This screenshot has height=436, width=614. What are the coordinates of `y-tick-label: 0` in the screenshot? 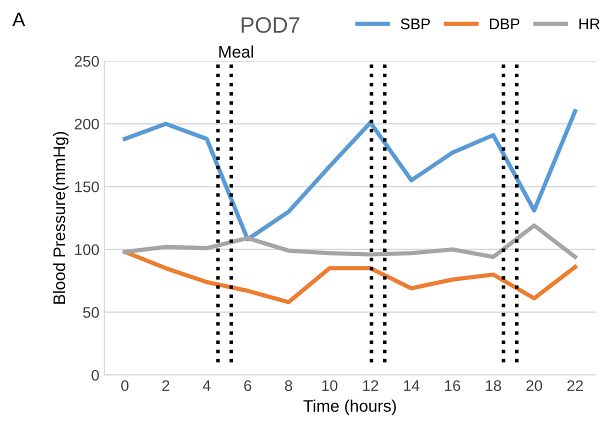 It's located at (95, 375).